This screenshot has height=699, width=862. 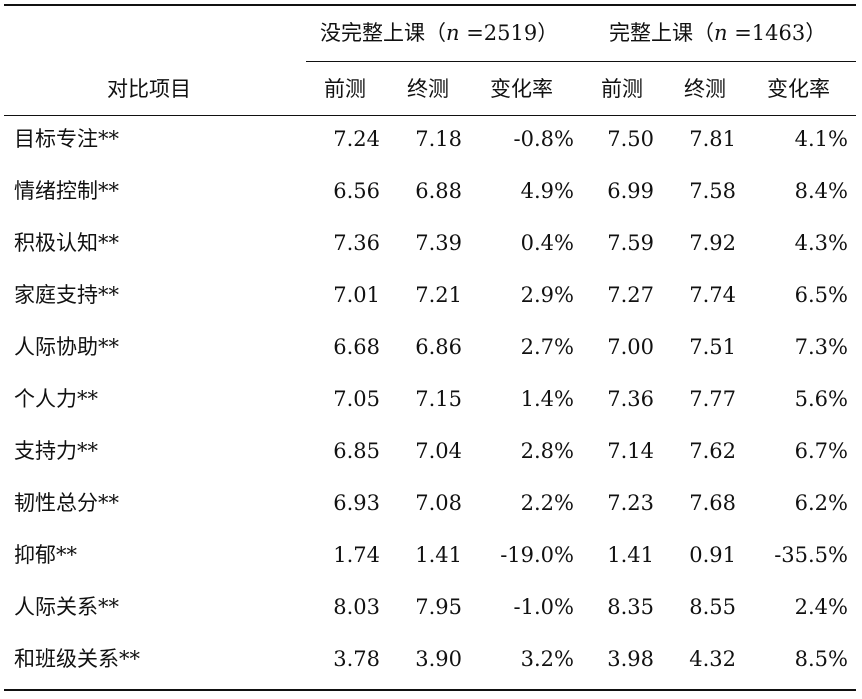 What do you see at coordinates (547, 347) in the screenshot?
I see `table-cell: 2.7%` at bounding box center [547, 347].